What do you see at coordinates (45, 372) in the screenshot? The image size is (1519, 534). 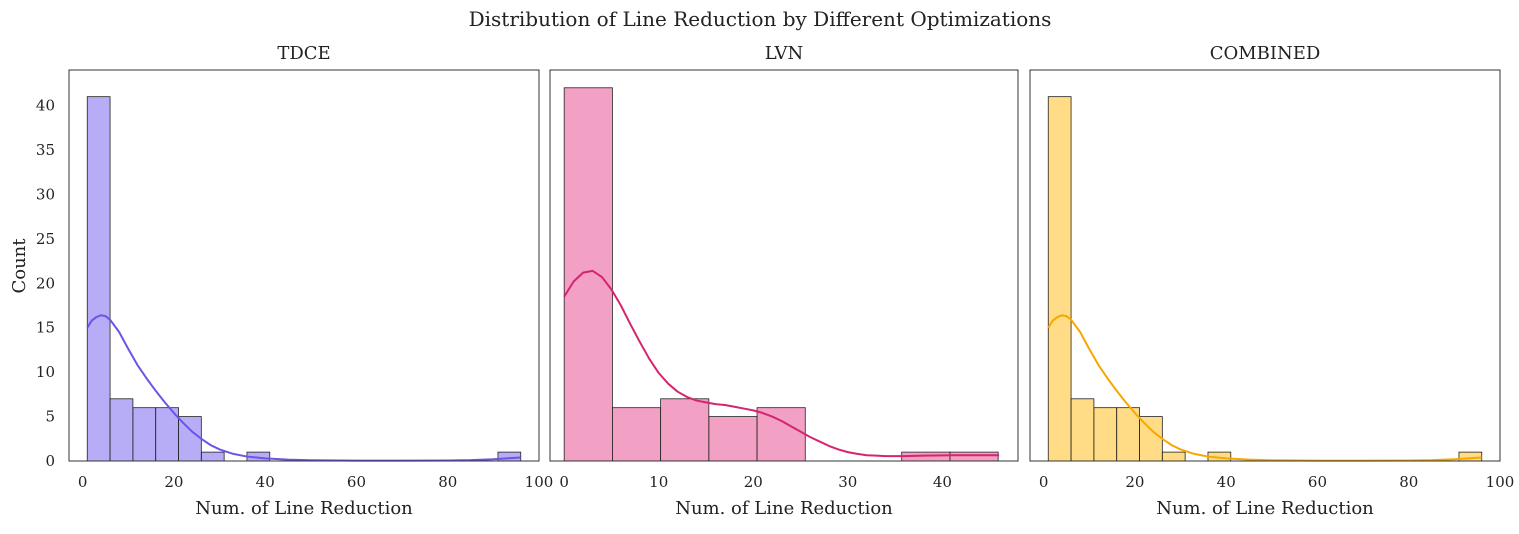 I see `y-tick-label: 10` at bounding box center [45, 372].